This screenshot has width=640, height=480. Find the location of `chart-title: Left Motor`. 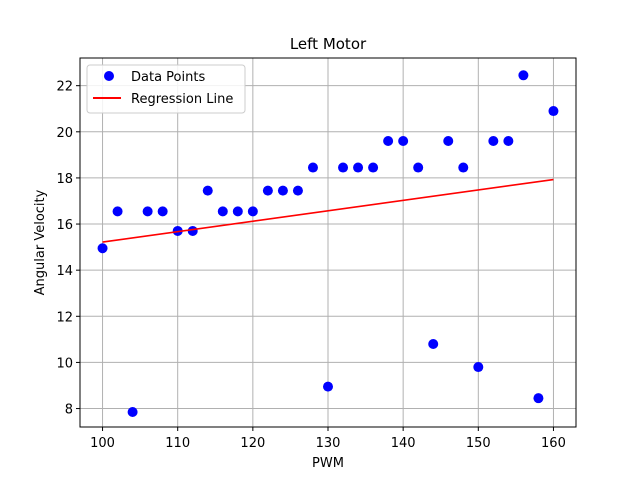

chart-title: Left Motor is located at coordinates (328, 44).